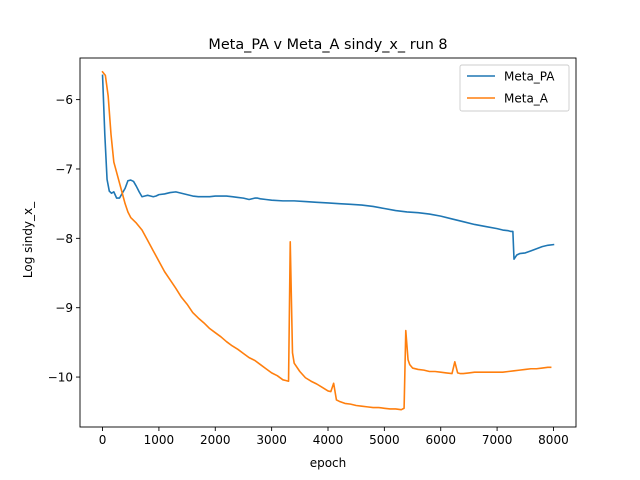 This screenshot has width=640, height=480. Describe the element at coordinates (440, 440) in the screenshot. I see `x-tick-label: 6000` at that location.